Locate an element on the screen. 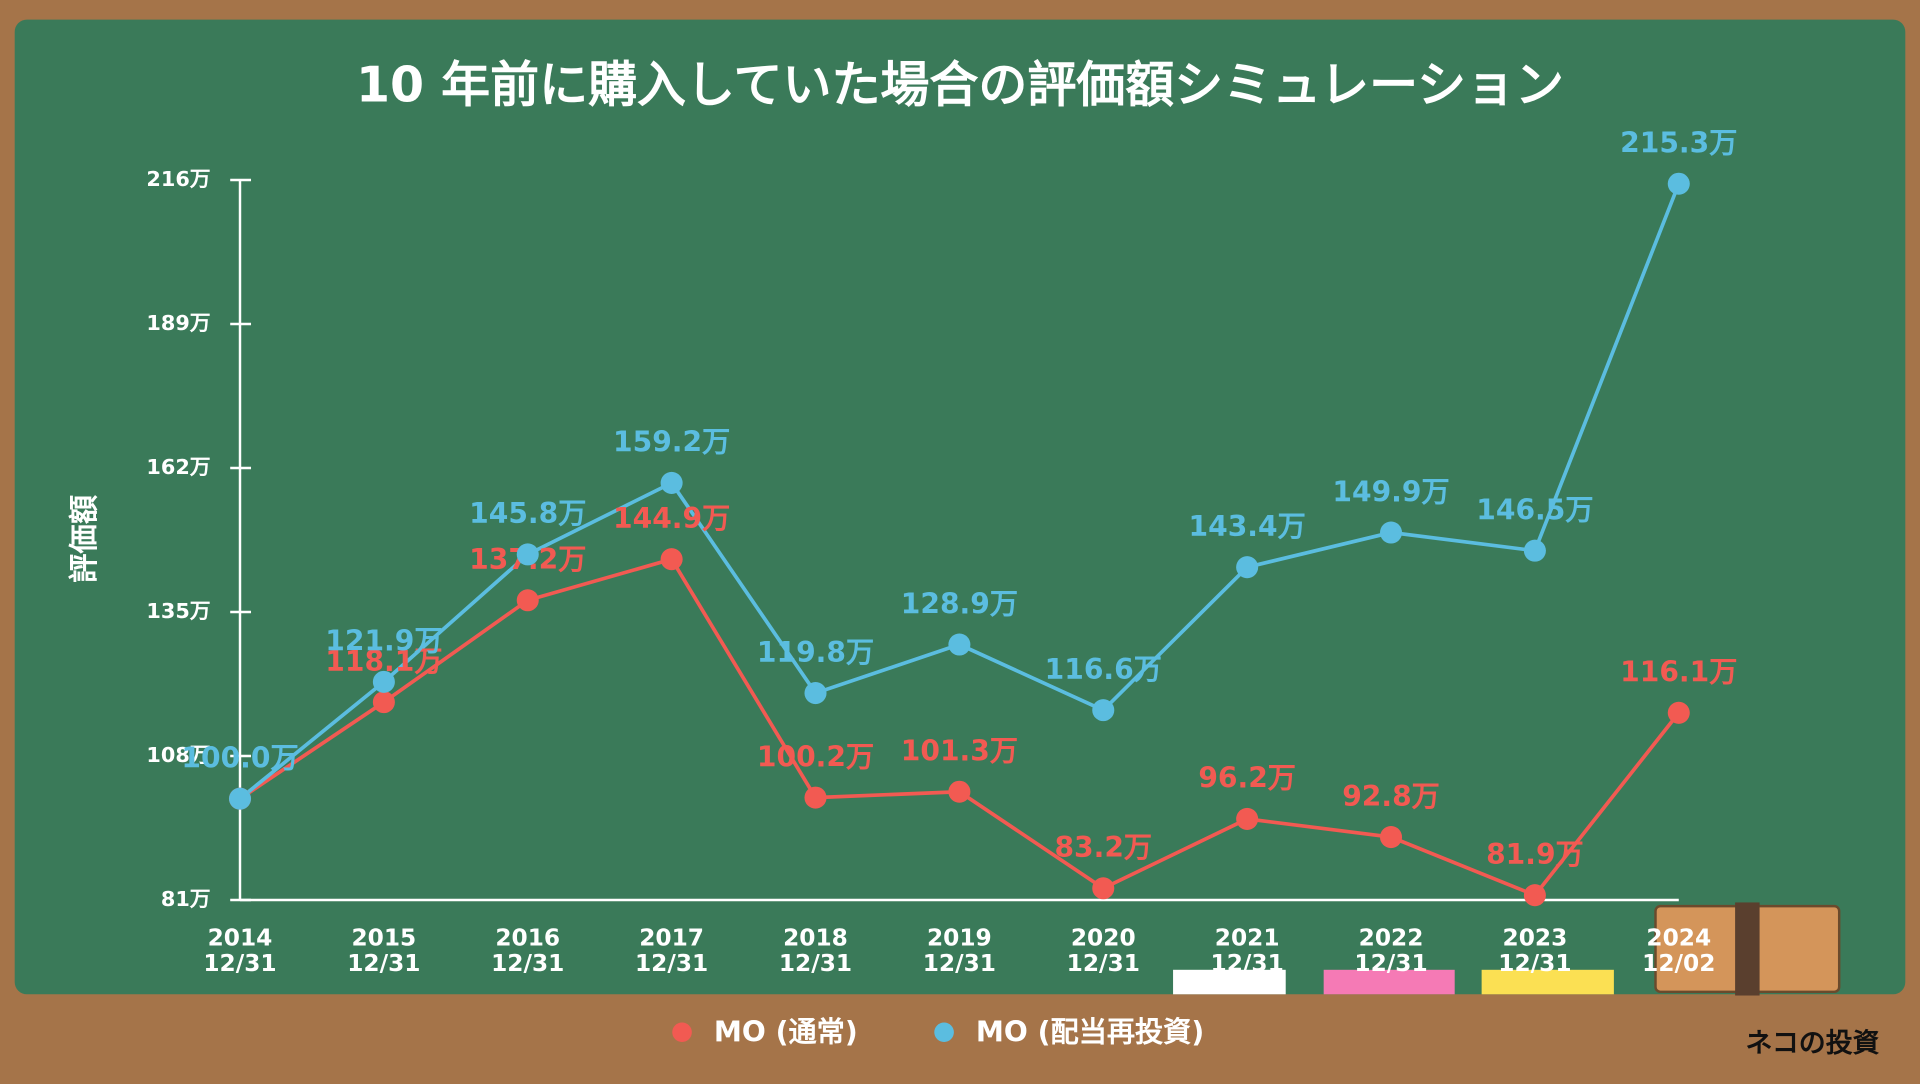  data-label: 83.2万 is located at coordinates (1103, 847).